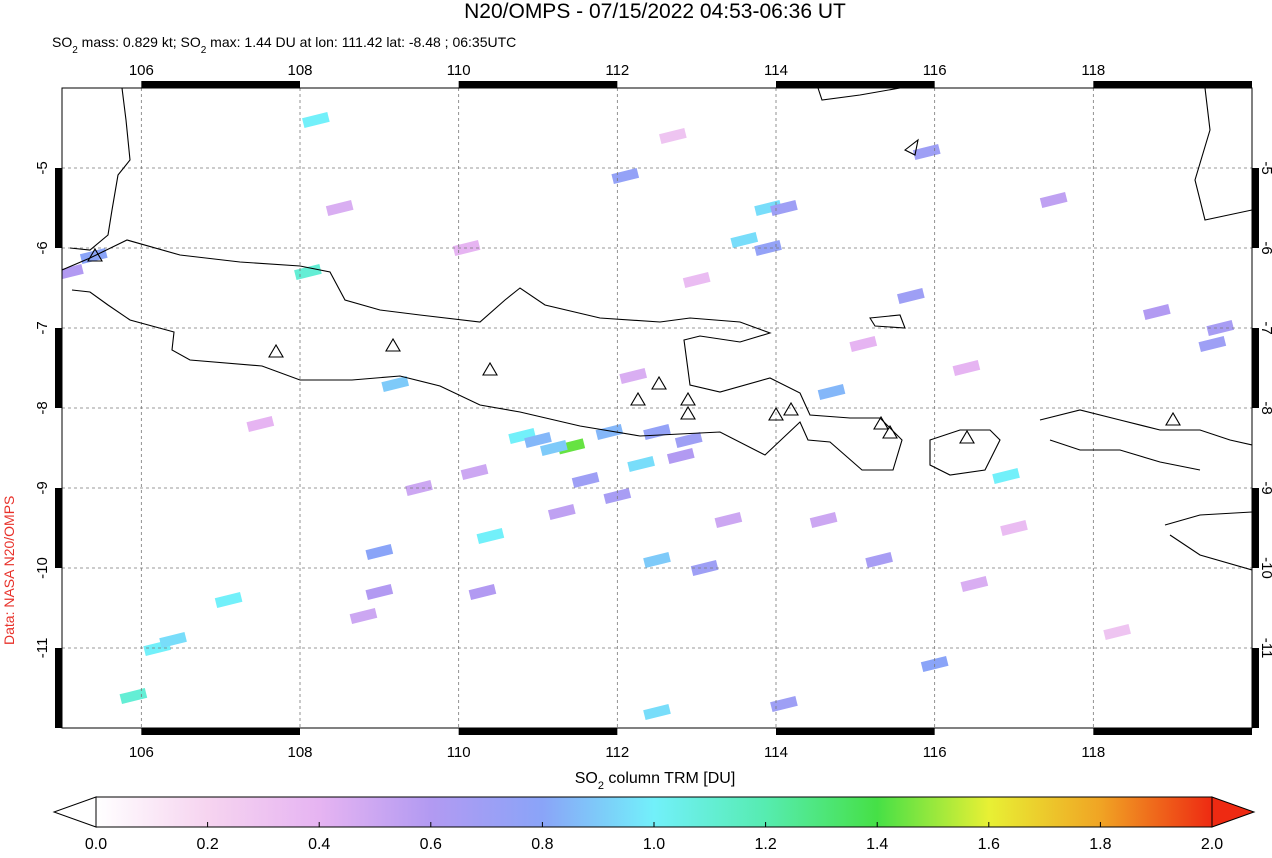  Describe the element at coordinates (1233, 812) in the screenshot. I see `colorbar-over` at that location.